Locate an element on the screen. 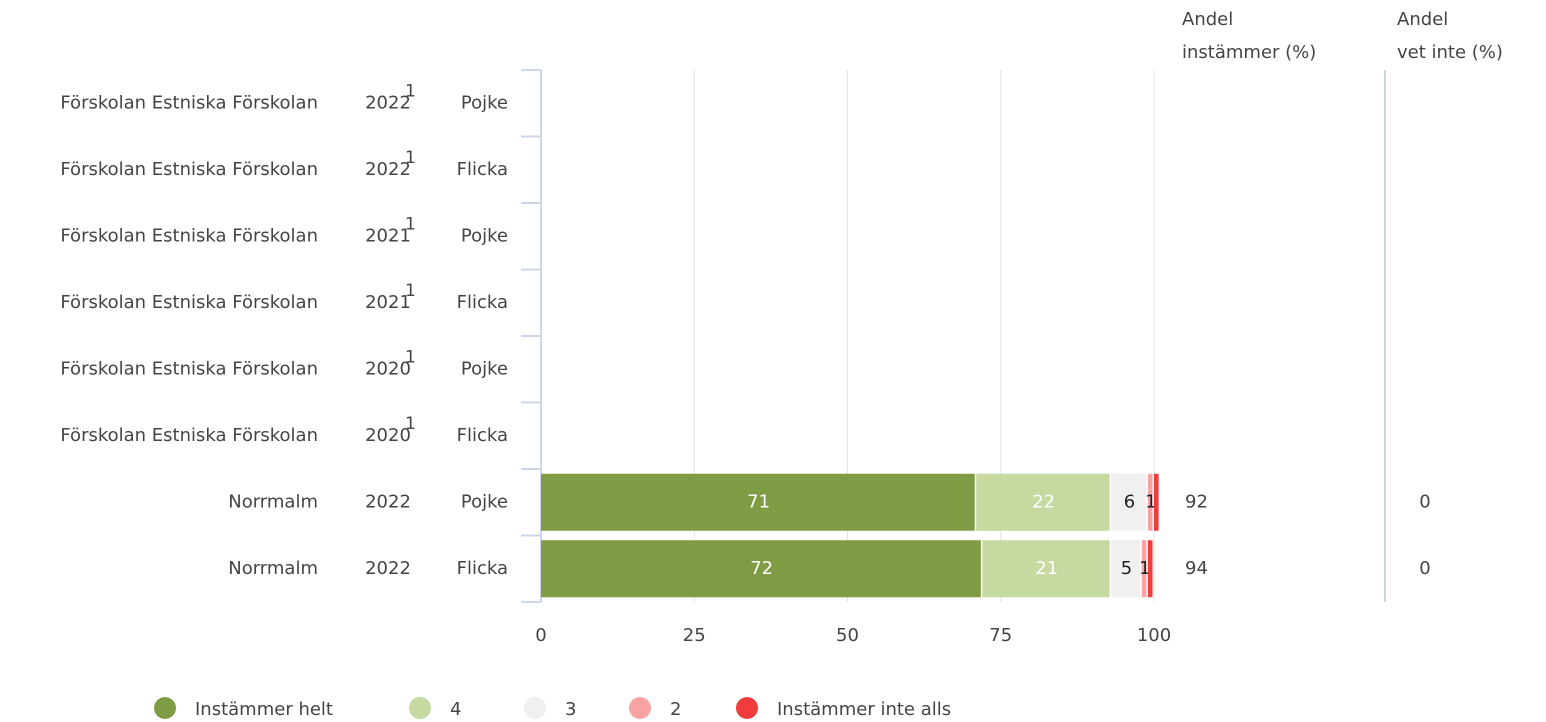  bar-label: 5 is located at coordinates (1126, 568).